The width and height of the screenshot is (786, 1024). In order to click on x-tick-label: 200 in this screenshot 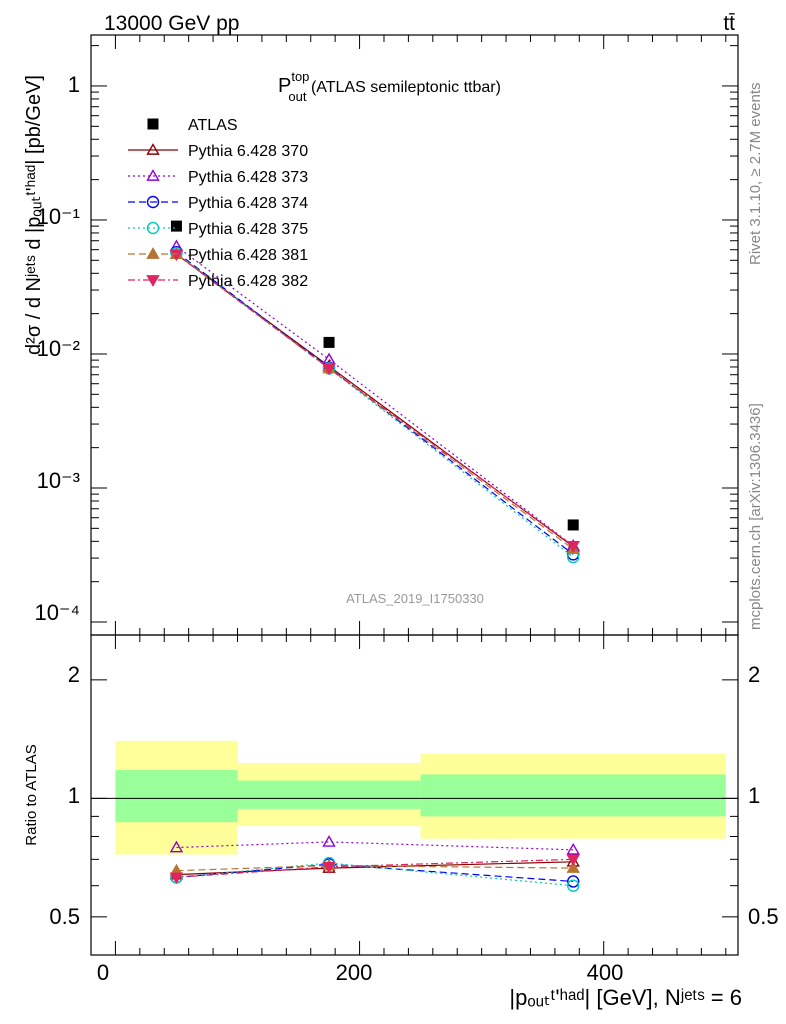, I will do `click(354, 972)`.